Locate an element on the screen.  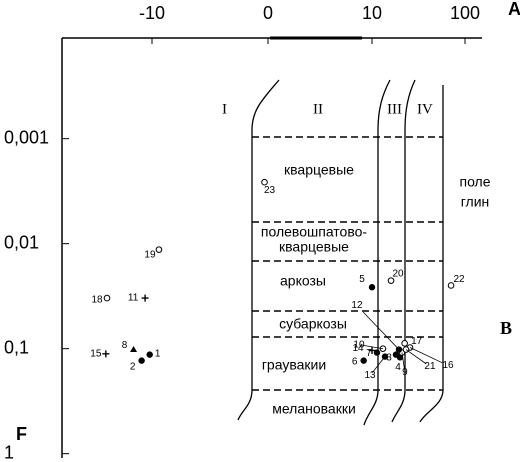
point-label: 19 is located at coordinates (150, 254).